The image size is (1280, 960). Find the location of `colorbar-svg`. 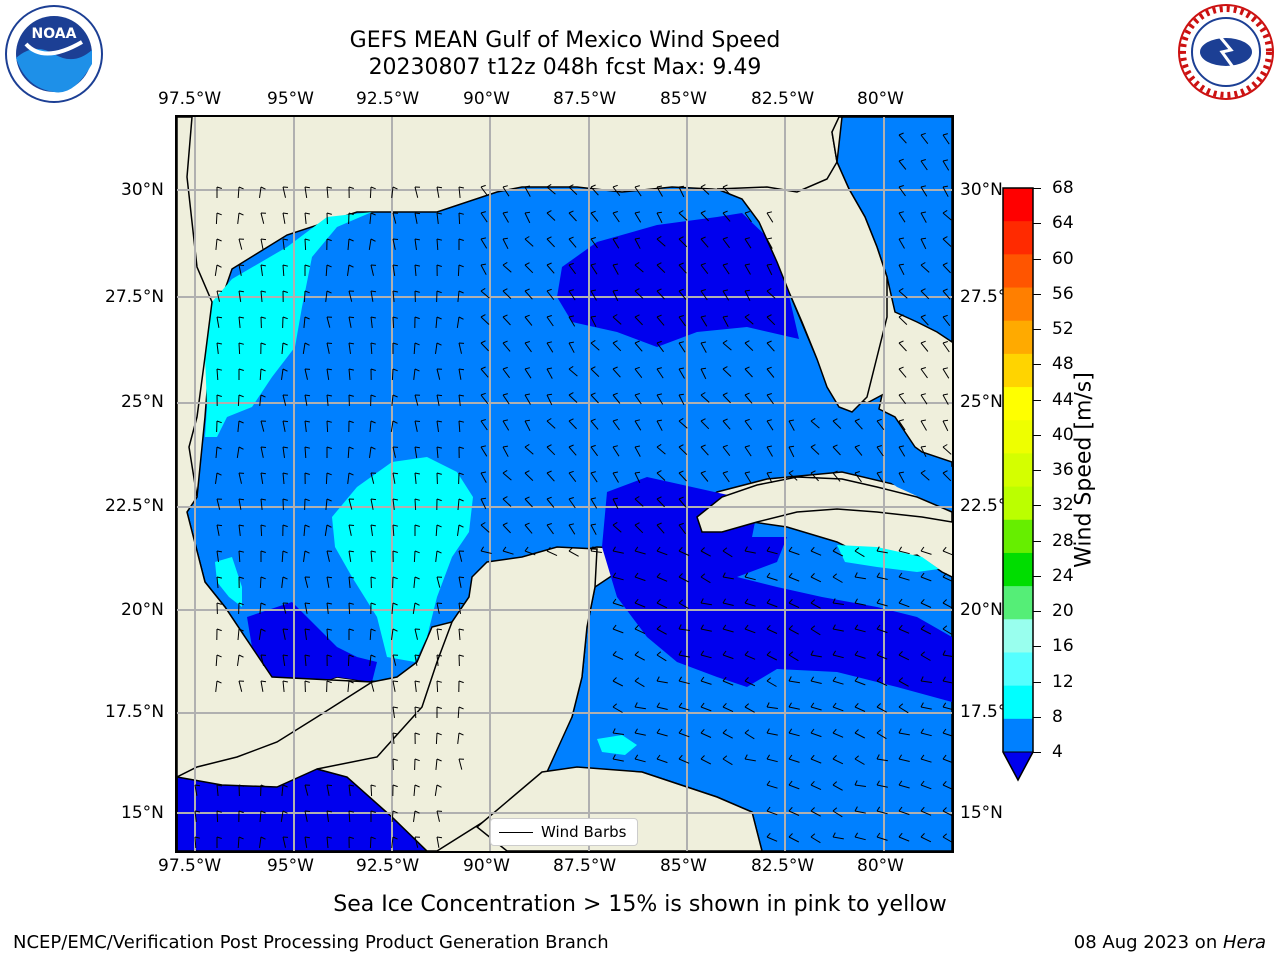

colorbar-svg is located at coordinates (1018, 484).